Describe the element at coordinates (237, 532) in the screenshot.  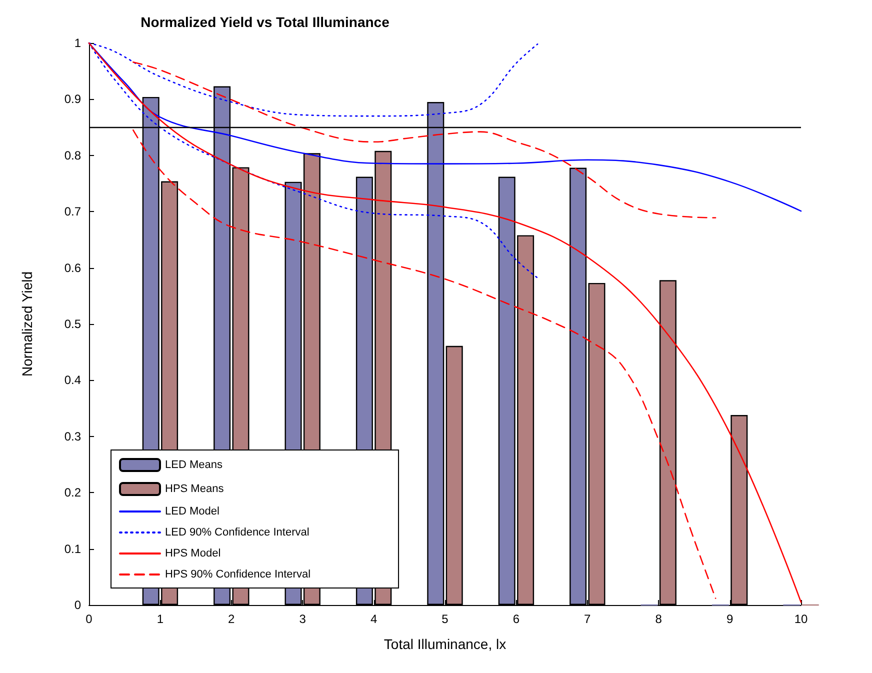
I see `legend-label: LED 90% Confidence Interval` at that location.